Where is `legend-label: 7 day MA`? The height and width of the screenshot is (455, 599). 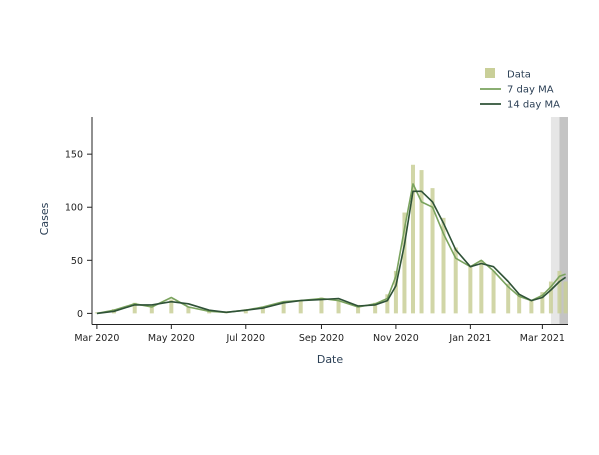
legend-label: 7 day MA is located at coordinates (530, 90).